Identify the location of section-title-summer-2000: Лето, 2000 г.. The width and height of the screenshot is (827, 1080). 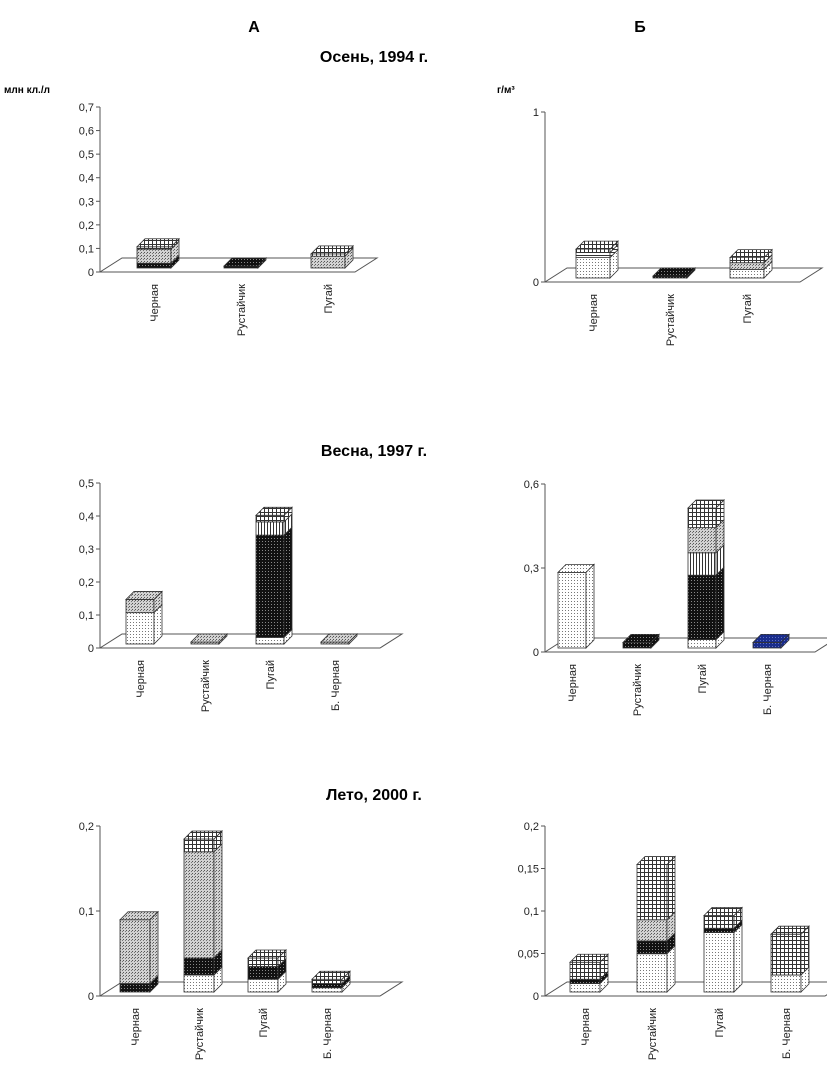
(374, 795).